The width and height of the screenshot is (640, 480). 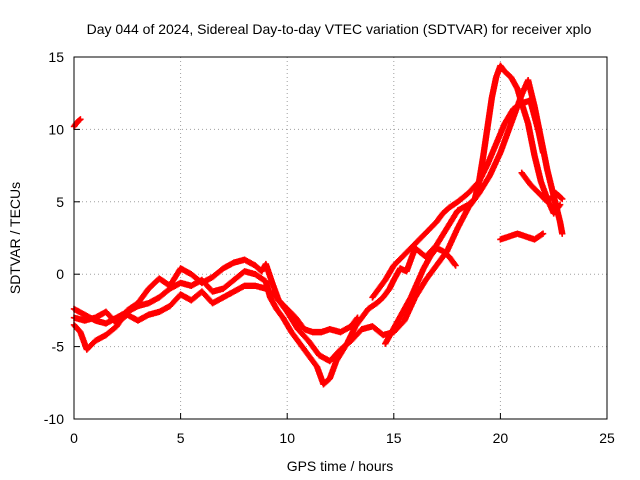 I want to click on x-axis-label: GPS time / hours, so click(x=340, y=466).